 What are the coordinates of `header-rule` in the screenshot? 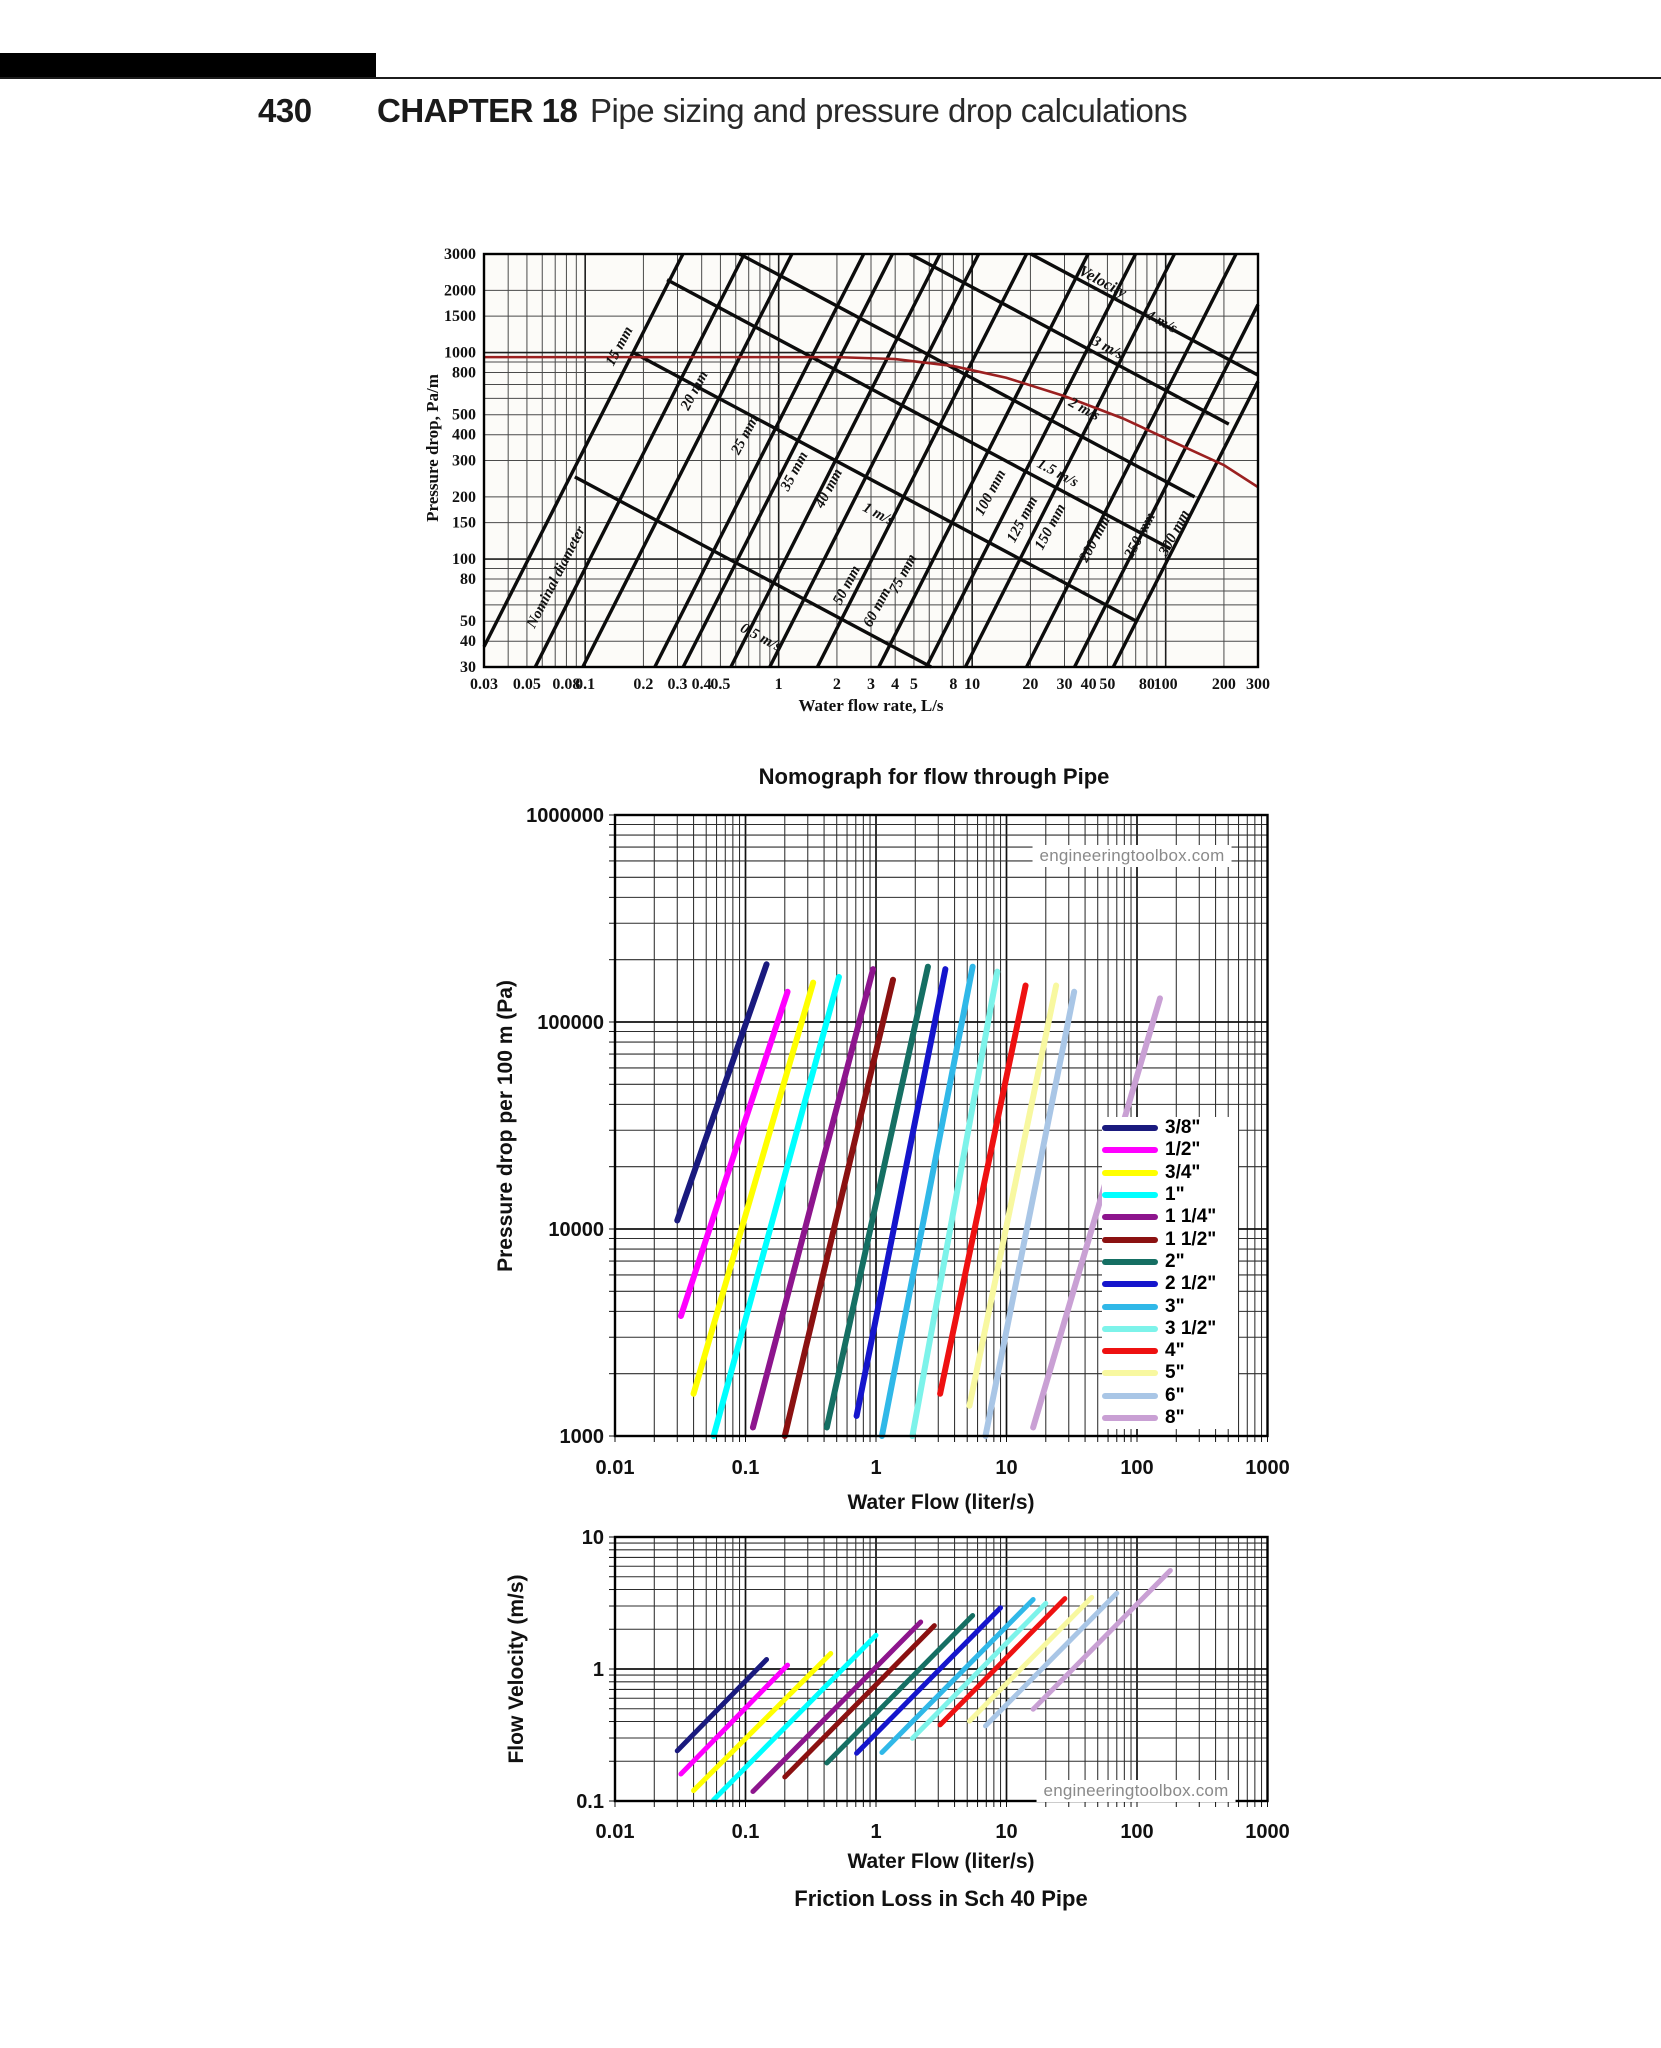 It's located at (830, 78).